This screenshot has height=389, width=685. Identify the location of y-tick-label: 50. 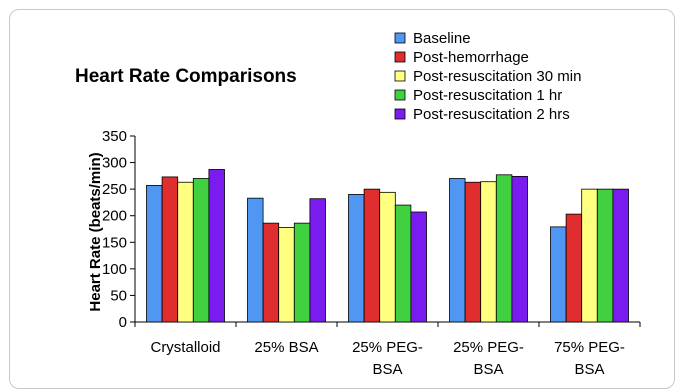
(118, 295).